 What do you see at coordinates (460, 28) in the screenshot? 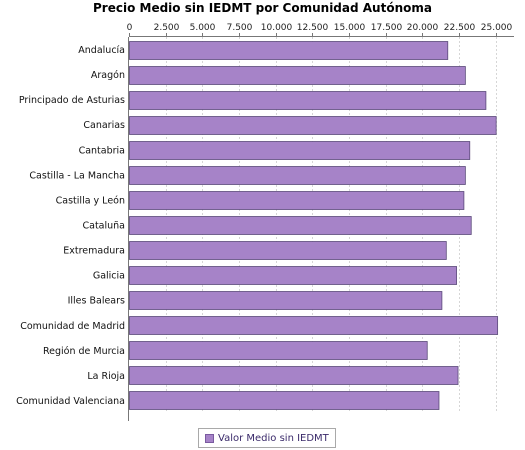
I see `x-tick-label: 22.500` at bounding box center [460, 28].